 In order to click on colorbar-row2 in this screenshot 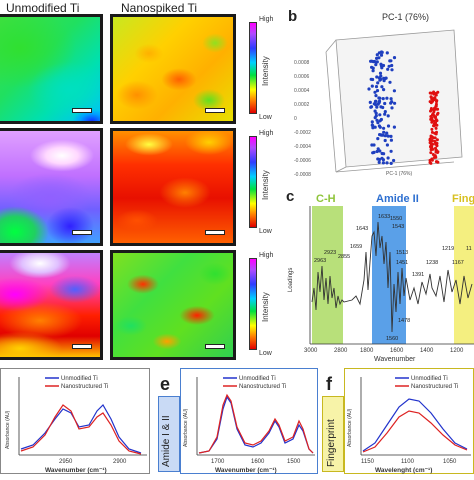, I will do `click(253, 182)`.